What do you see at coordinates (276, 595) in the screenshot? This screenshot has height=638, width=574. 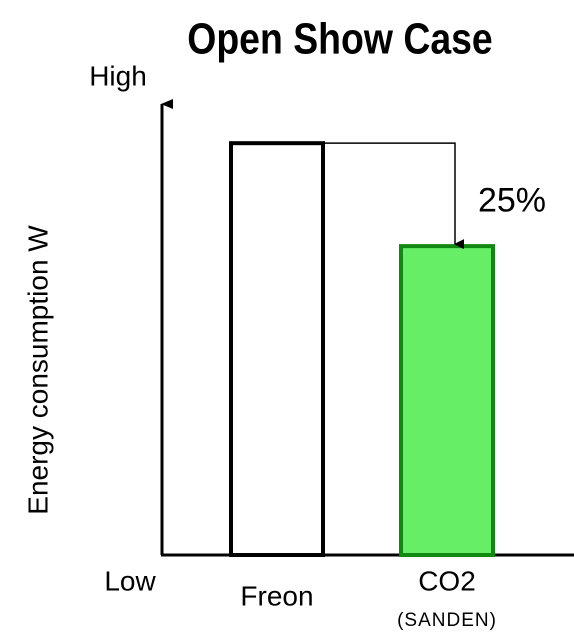 I see `x-tick-label: Freon` at bounding box center [276, 595].